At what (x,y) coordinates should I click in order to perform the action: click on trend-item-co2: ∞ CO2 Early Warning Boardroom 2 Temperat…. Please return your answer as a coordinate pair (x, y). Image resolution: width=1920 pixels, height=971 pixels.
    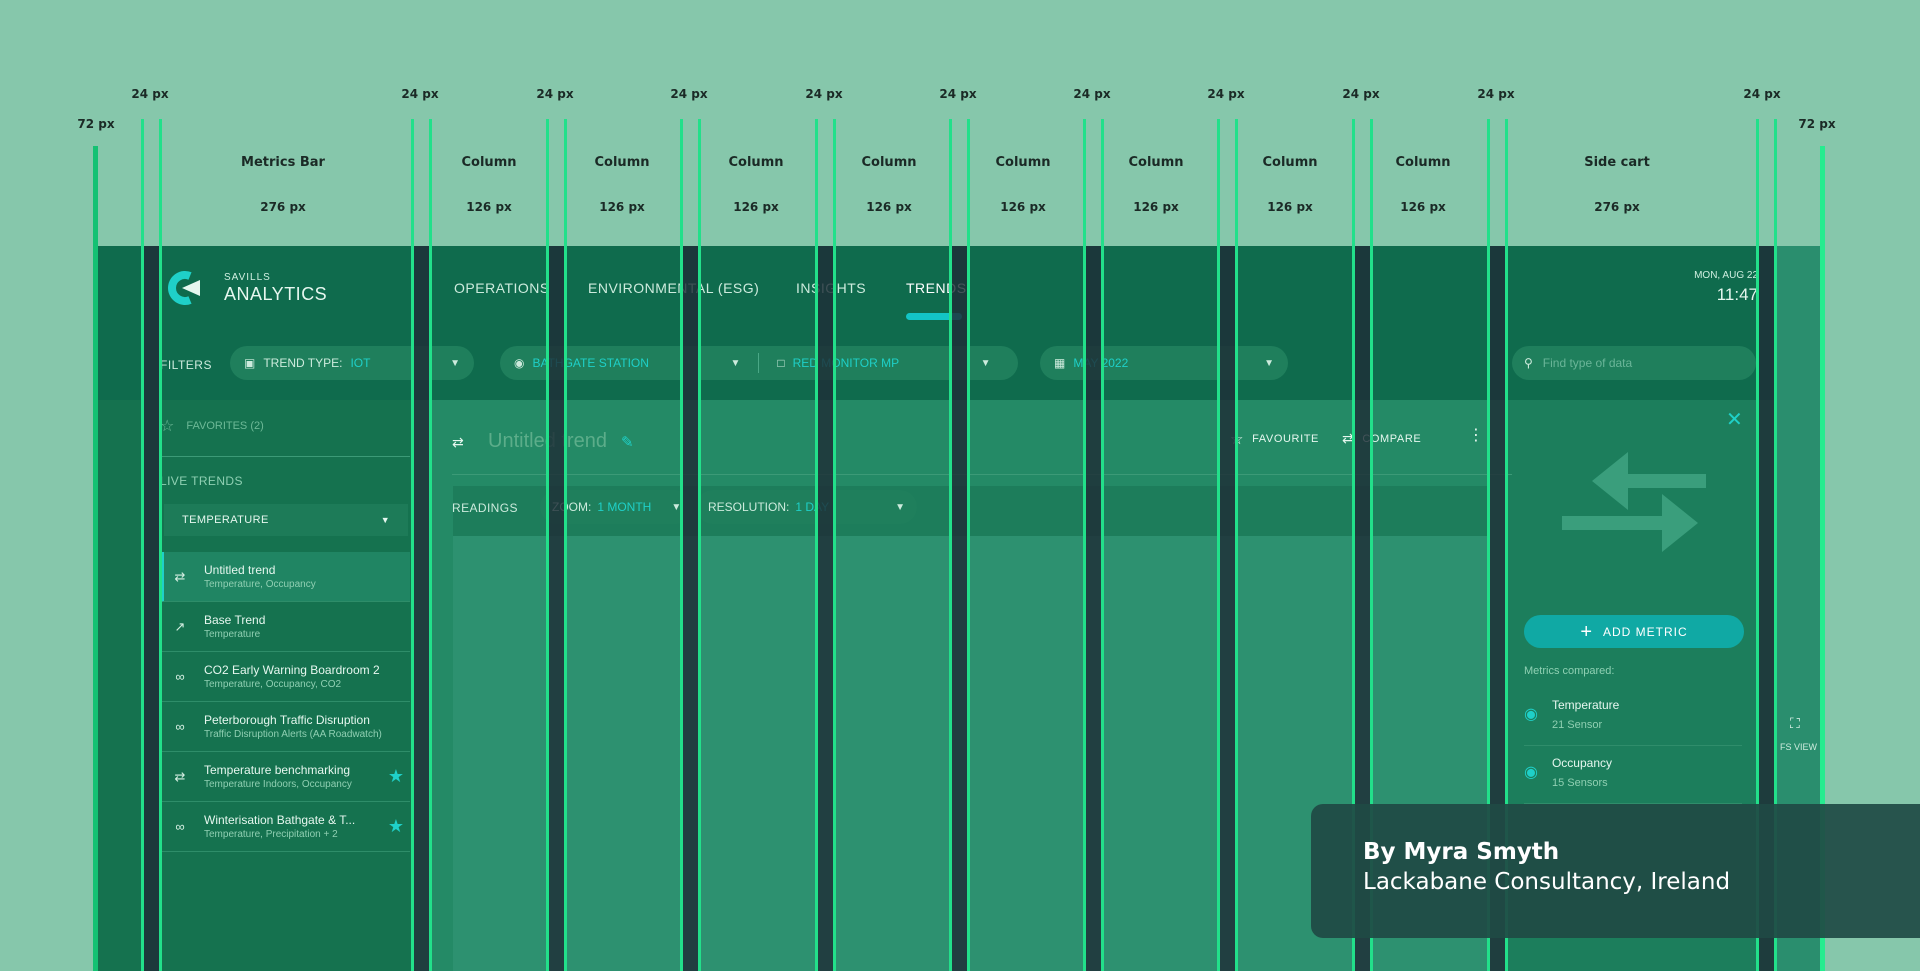
    Looking at the image, I should click on (285, 677).